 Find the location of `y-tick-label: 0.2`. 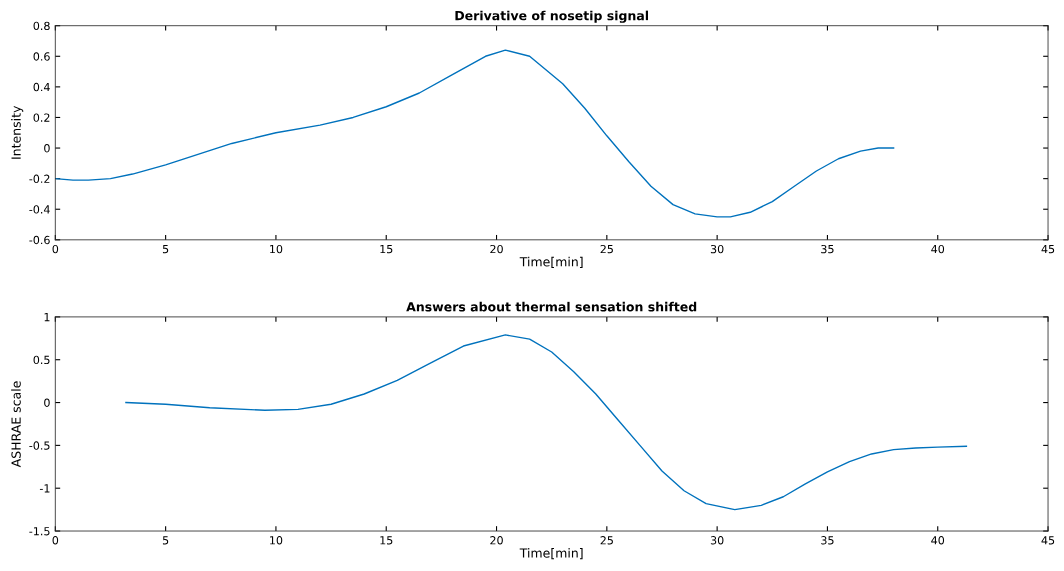

y-tick-label: 0.2 is located at coordinates (41, 117).